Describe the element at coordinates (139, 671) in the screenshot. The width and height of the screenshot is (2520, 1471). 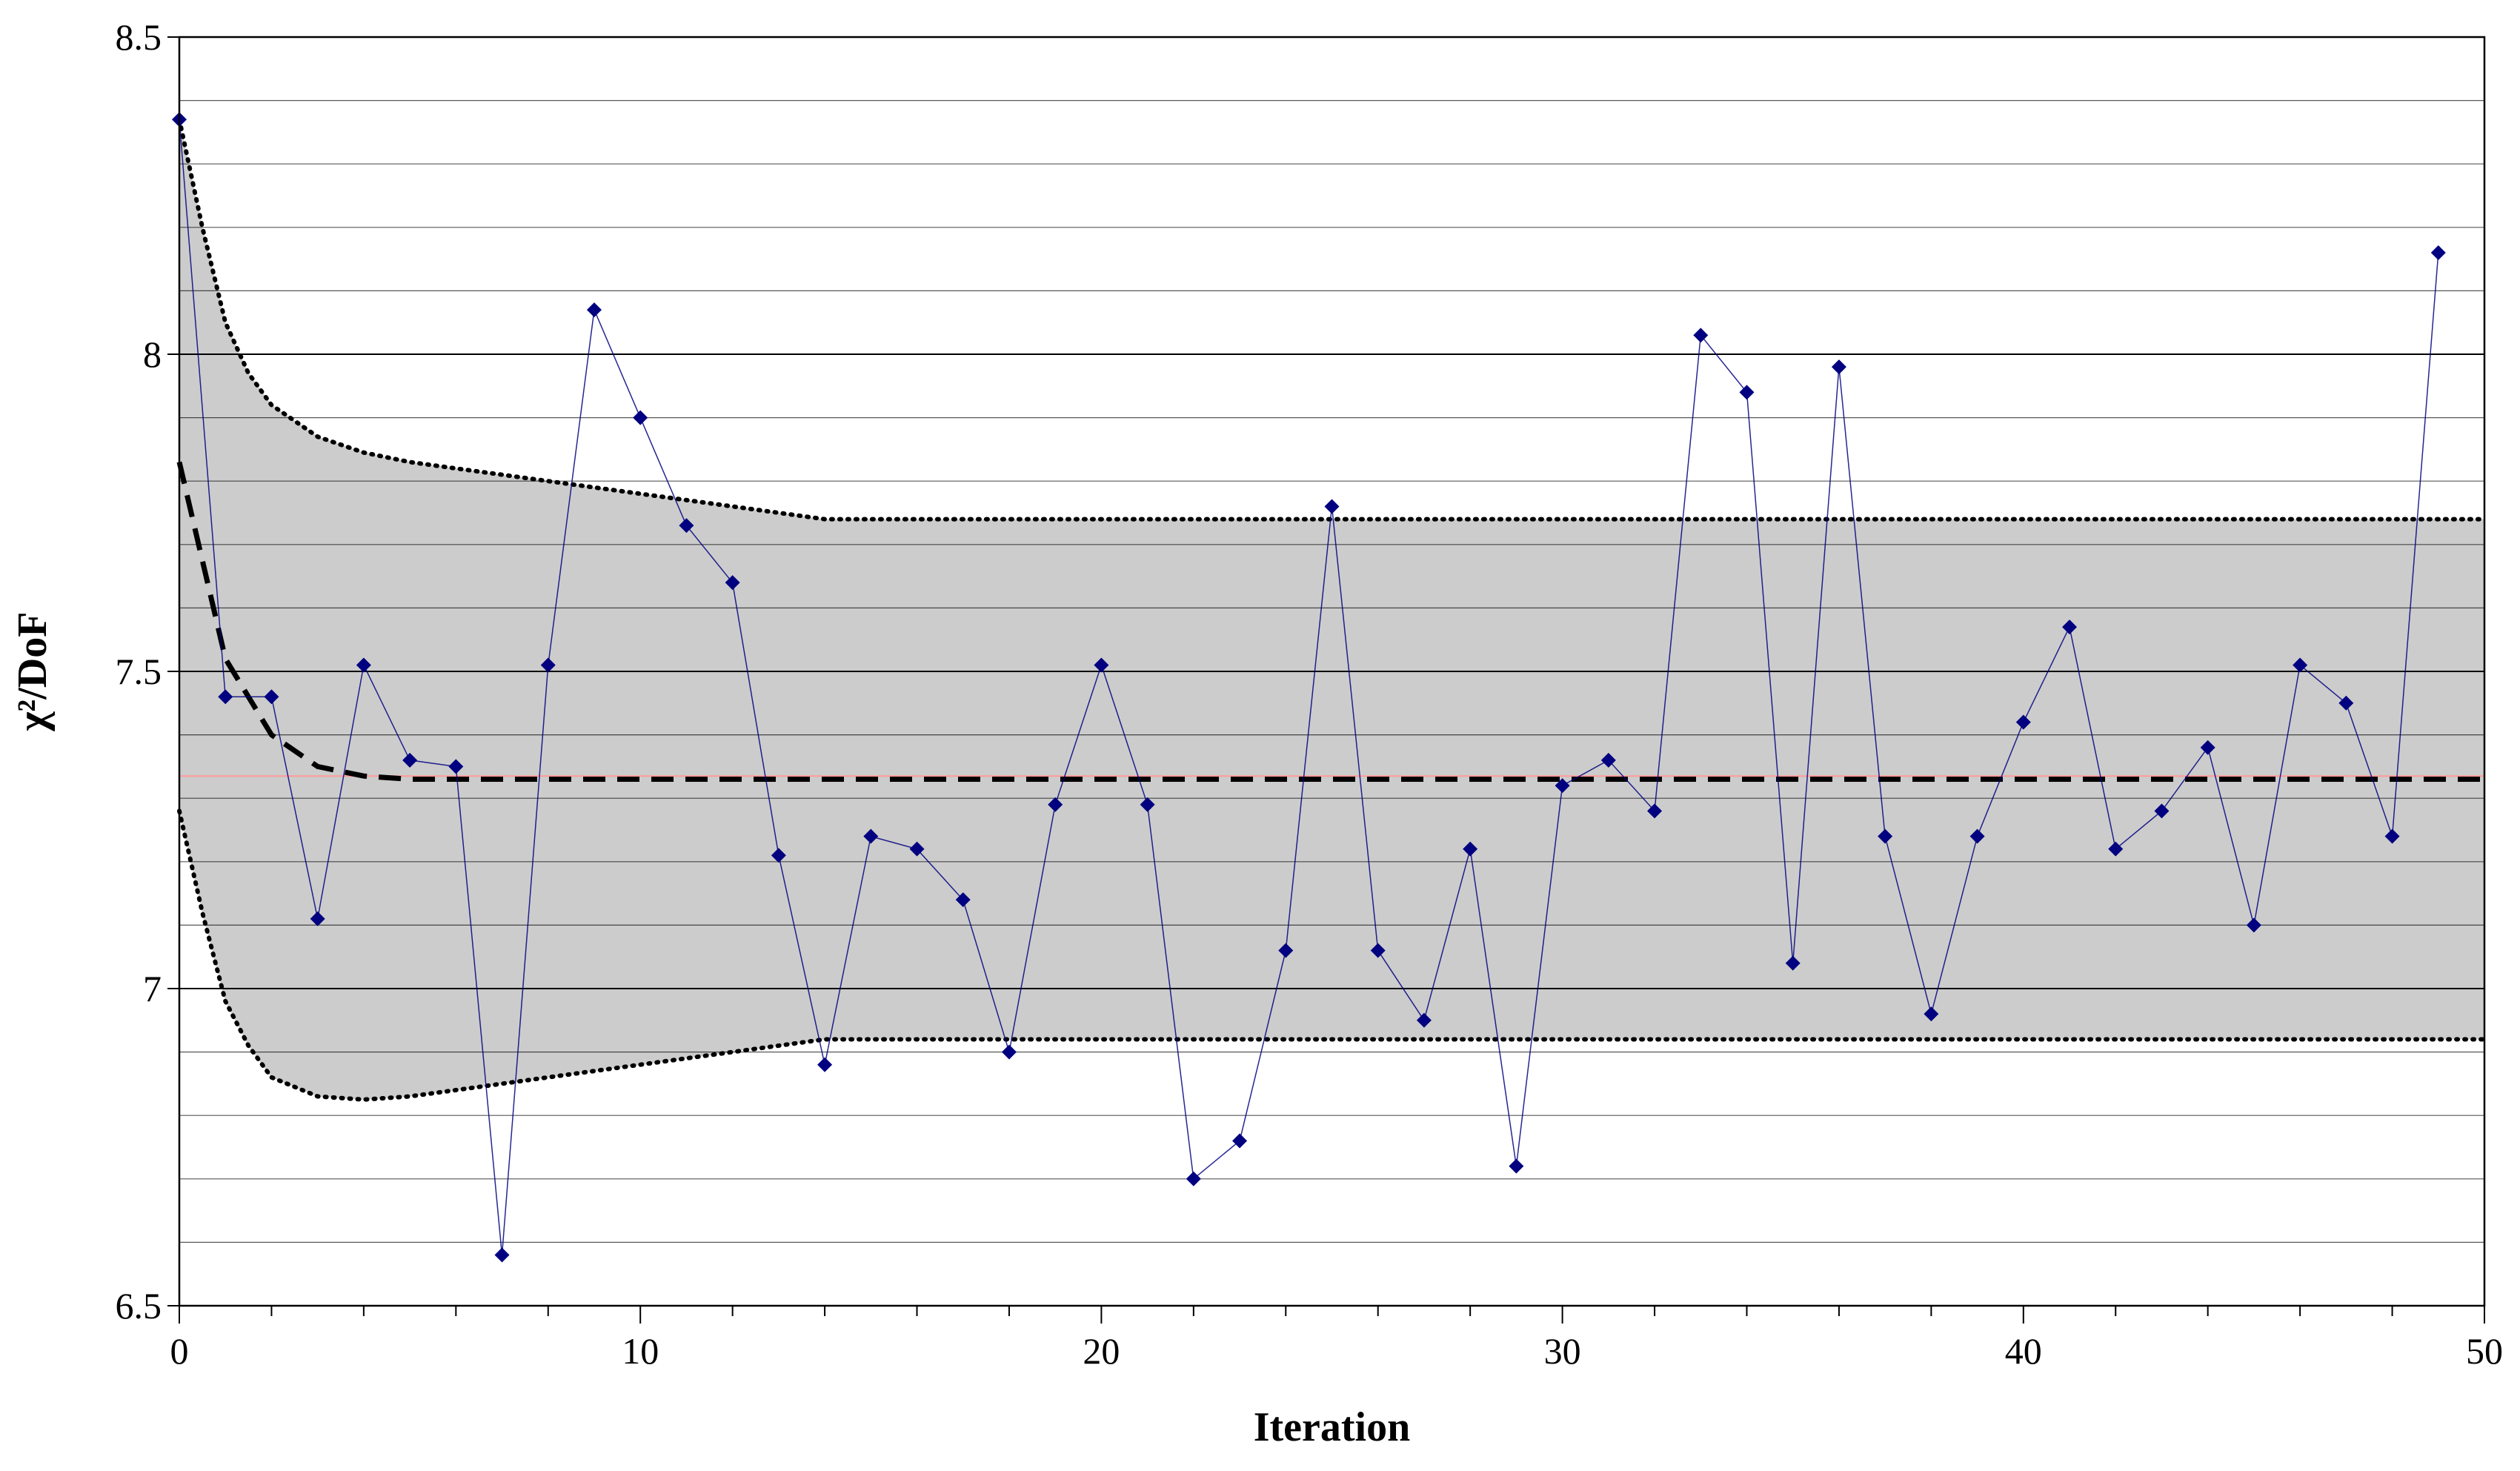
I see `y-tick-label: 7.5` at that location.